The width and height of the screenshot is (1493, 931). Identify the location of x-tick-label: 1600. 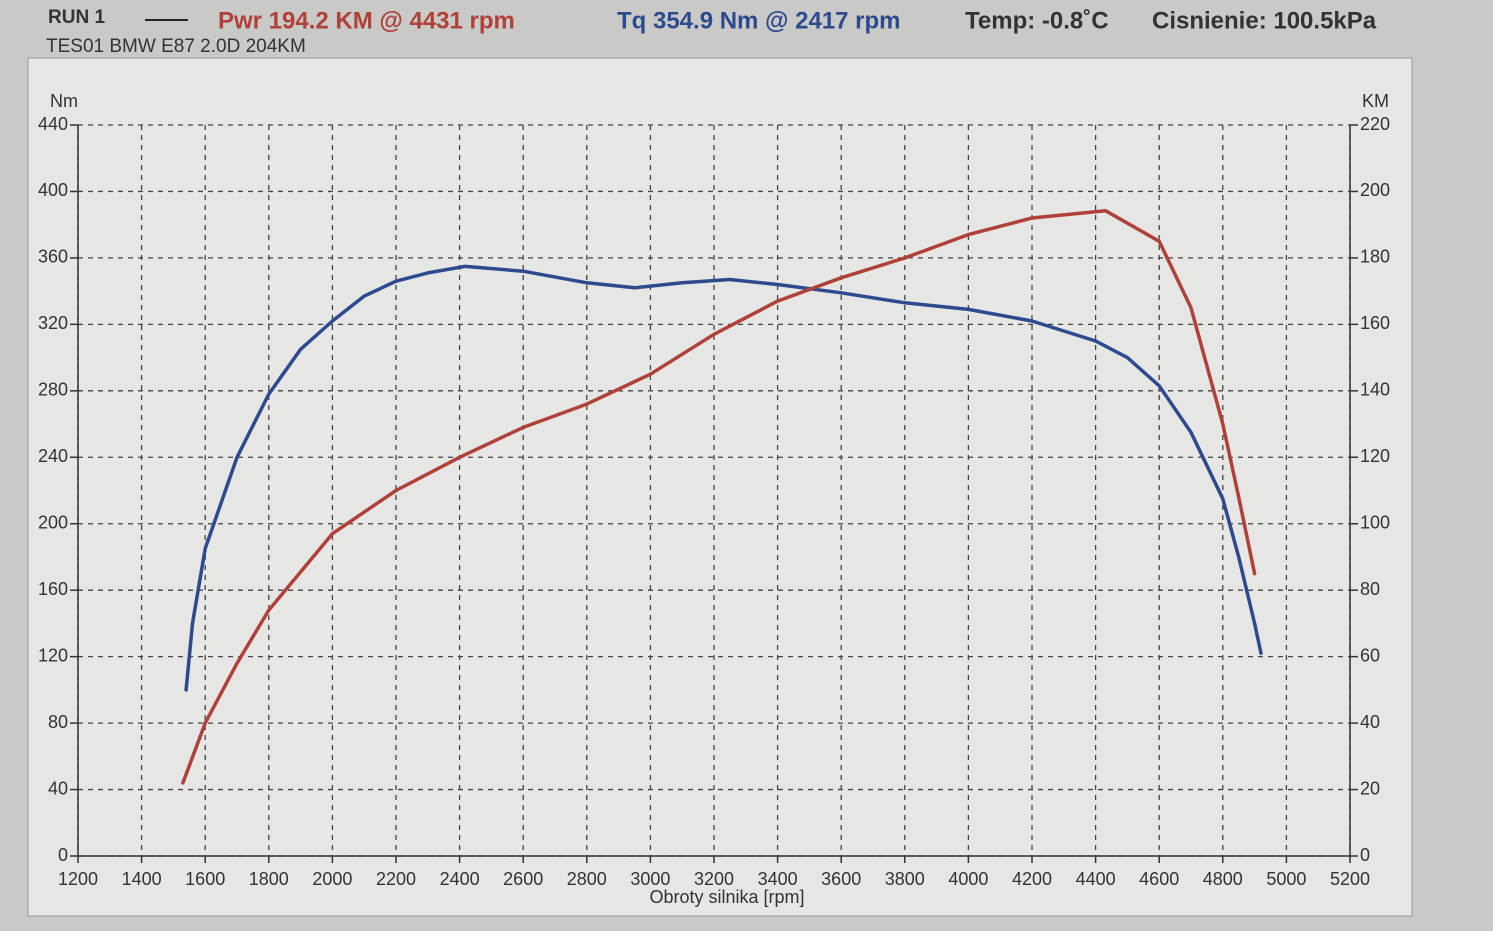
(205, 879).